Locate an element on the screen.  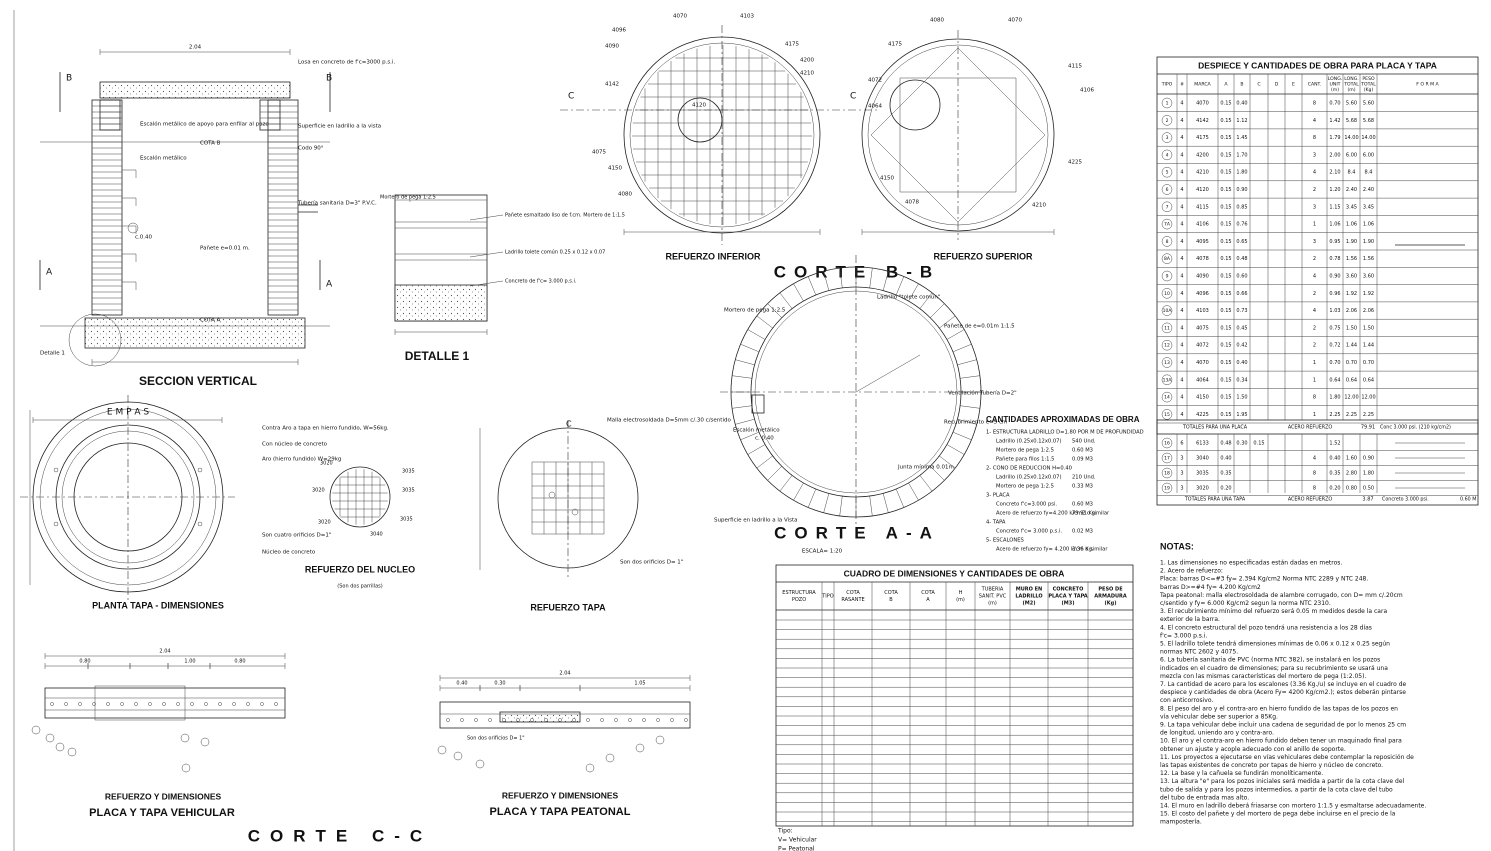
column-header: (M3) is located at coordinates (1067, 604).